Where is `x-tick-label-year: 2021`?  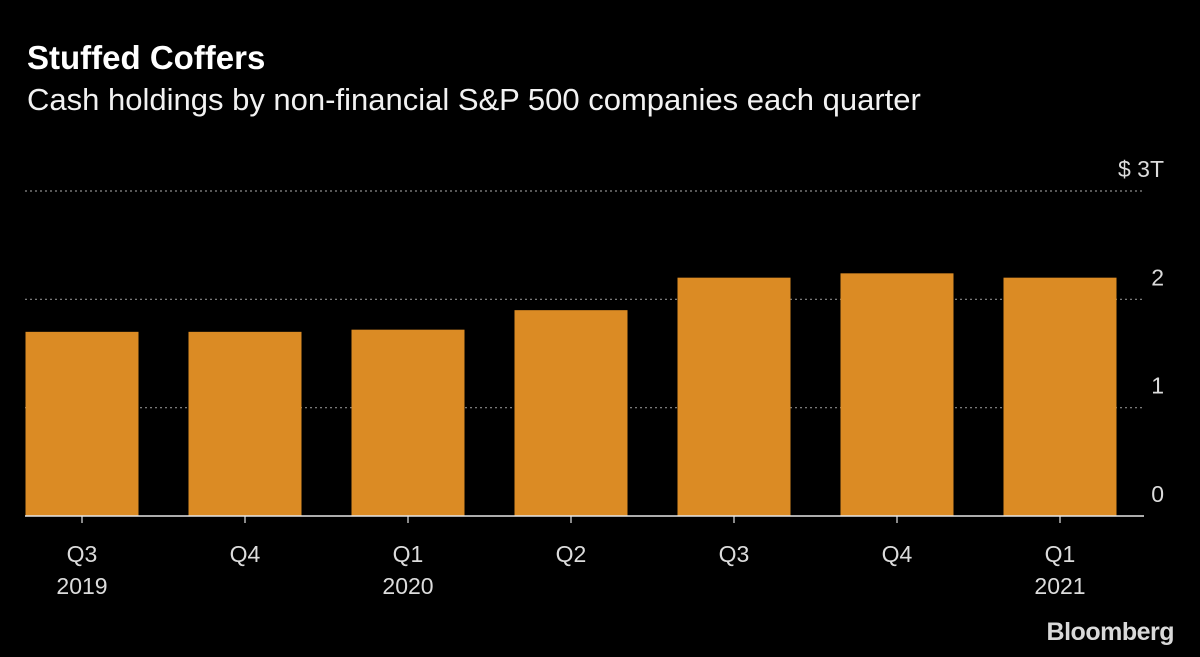 x-tick-label-year: 2021 is located at coordinates (1059, 586).